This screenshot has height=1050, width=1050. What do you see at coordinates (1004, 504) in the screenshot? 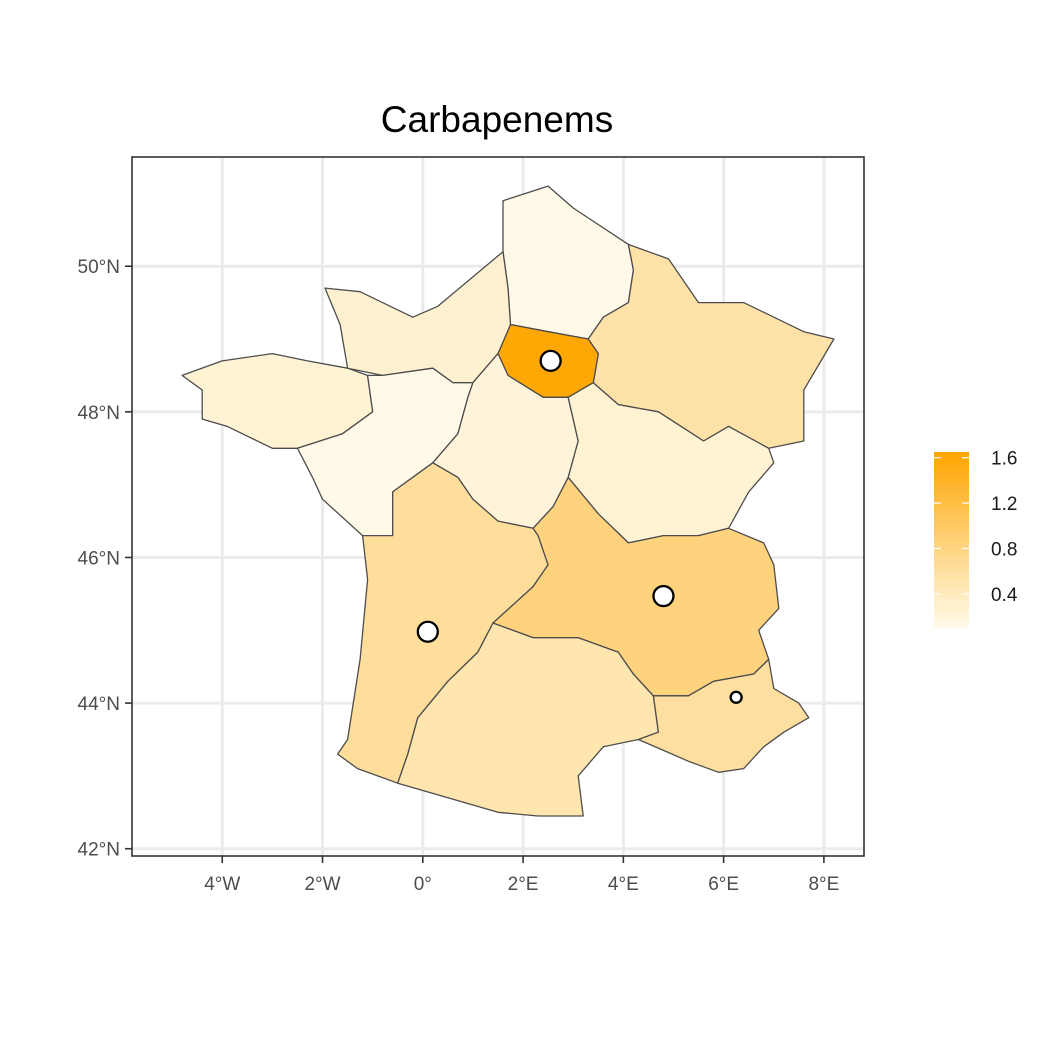
I see `legend-label-1: 1.2` at bounding box center [1004, 504].